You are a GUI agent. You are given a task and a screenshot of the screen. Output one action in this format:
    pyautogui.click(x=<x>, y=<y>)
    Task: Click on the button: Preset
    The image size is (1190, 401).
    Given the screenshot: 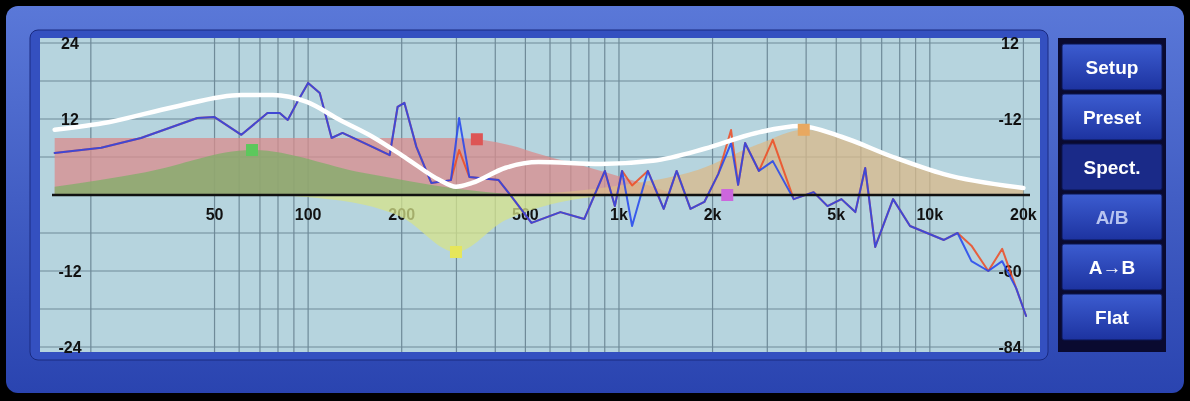 What is the action you would take?
    pyautogui.click(x=1112, y=117)
    